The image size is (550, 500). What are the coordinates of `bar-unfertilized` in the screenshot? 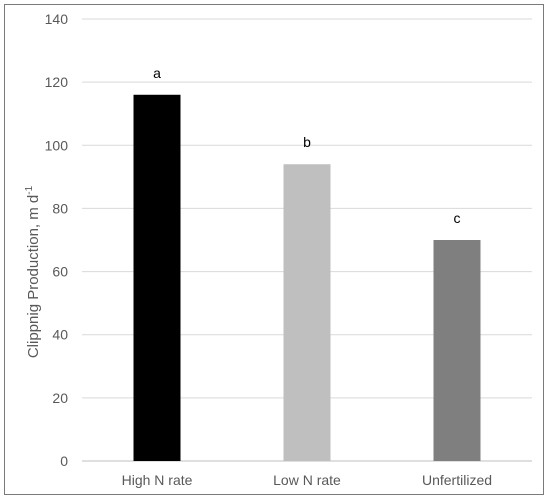 It's located at (457, 350).